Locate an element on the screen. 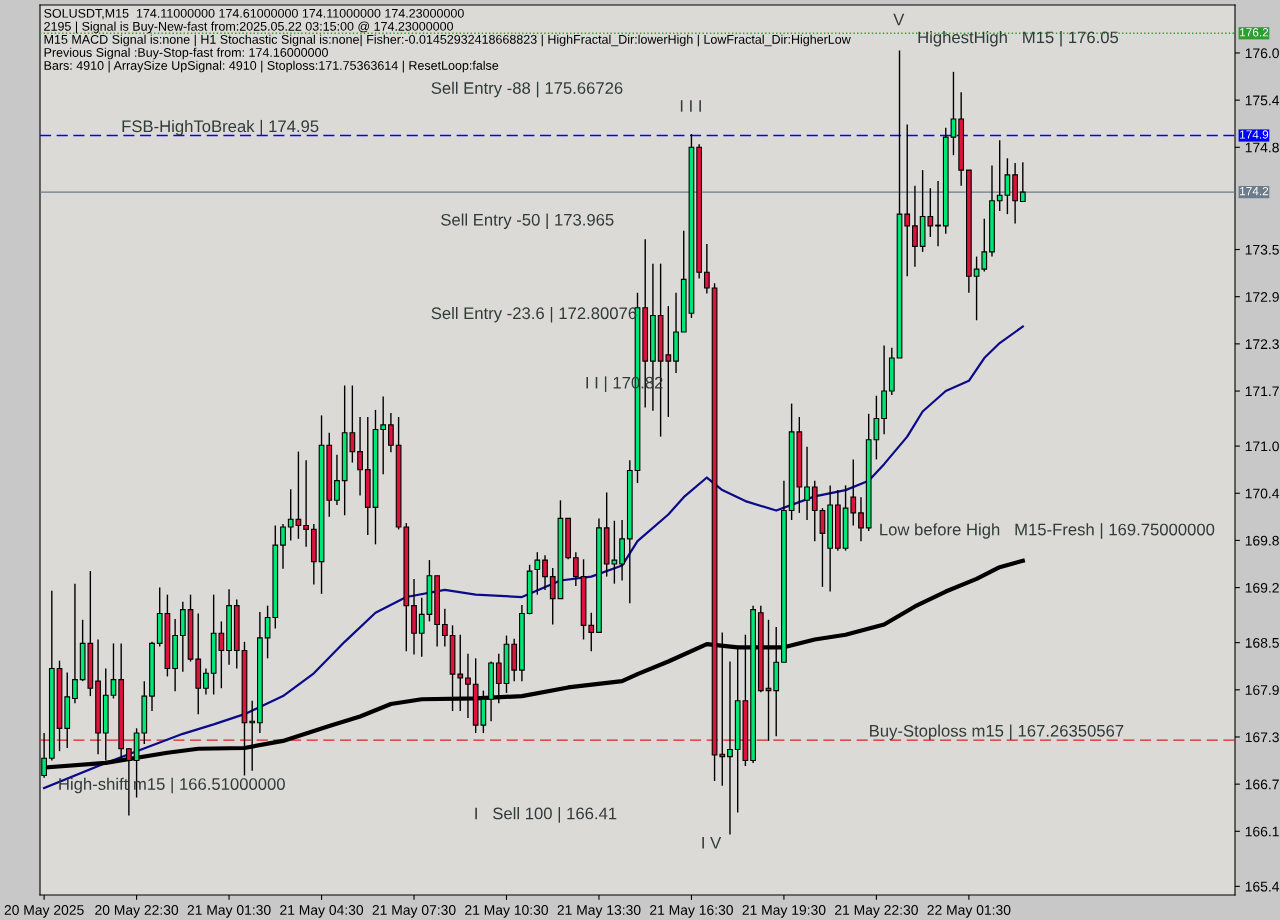  x-tick-label: 20 May 22:30 is located at coordinates (137, 911).